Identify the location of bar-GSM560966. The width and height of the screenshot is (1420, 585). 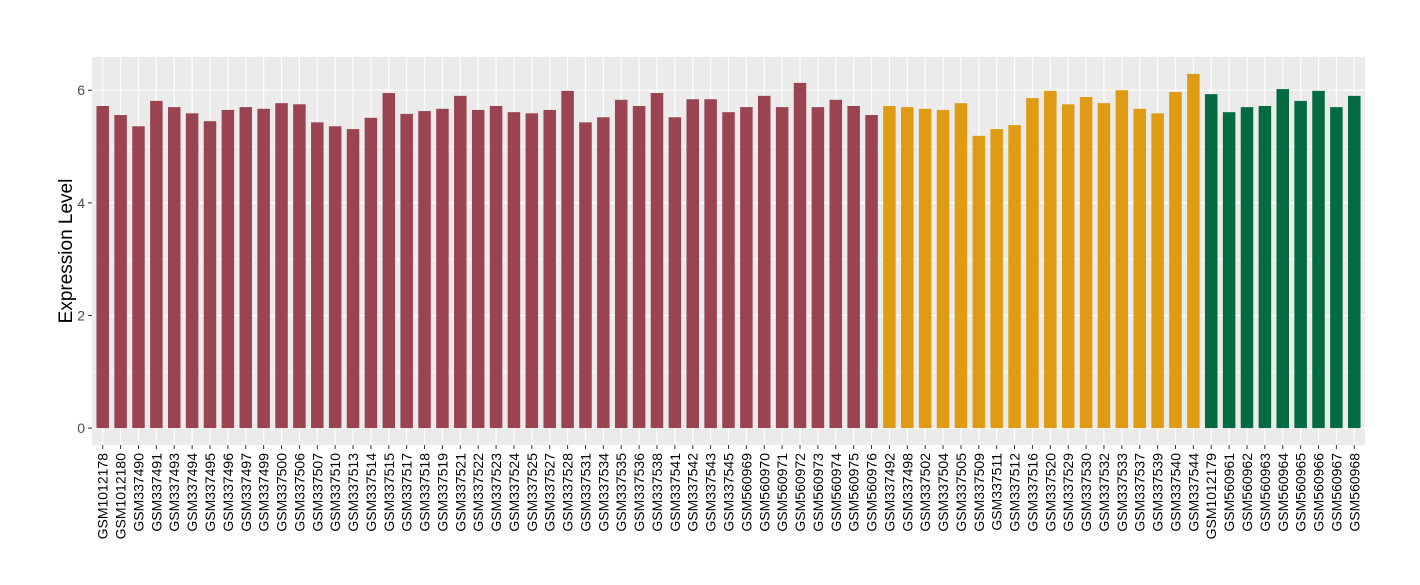
(1318, 259).